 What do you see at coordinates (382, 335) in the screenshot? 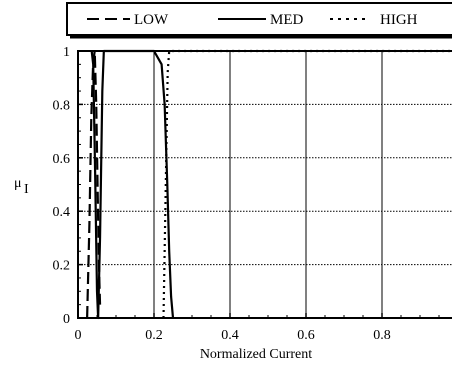
I see `x-tick-label: 0.8` at bounding box center [382, 335].